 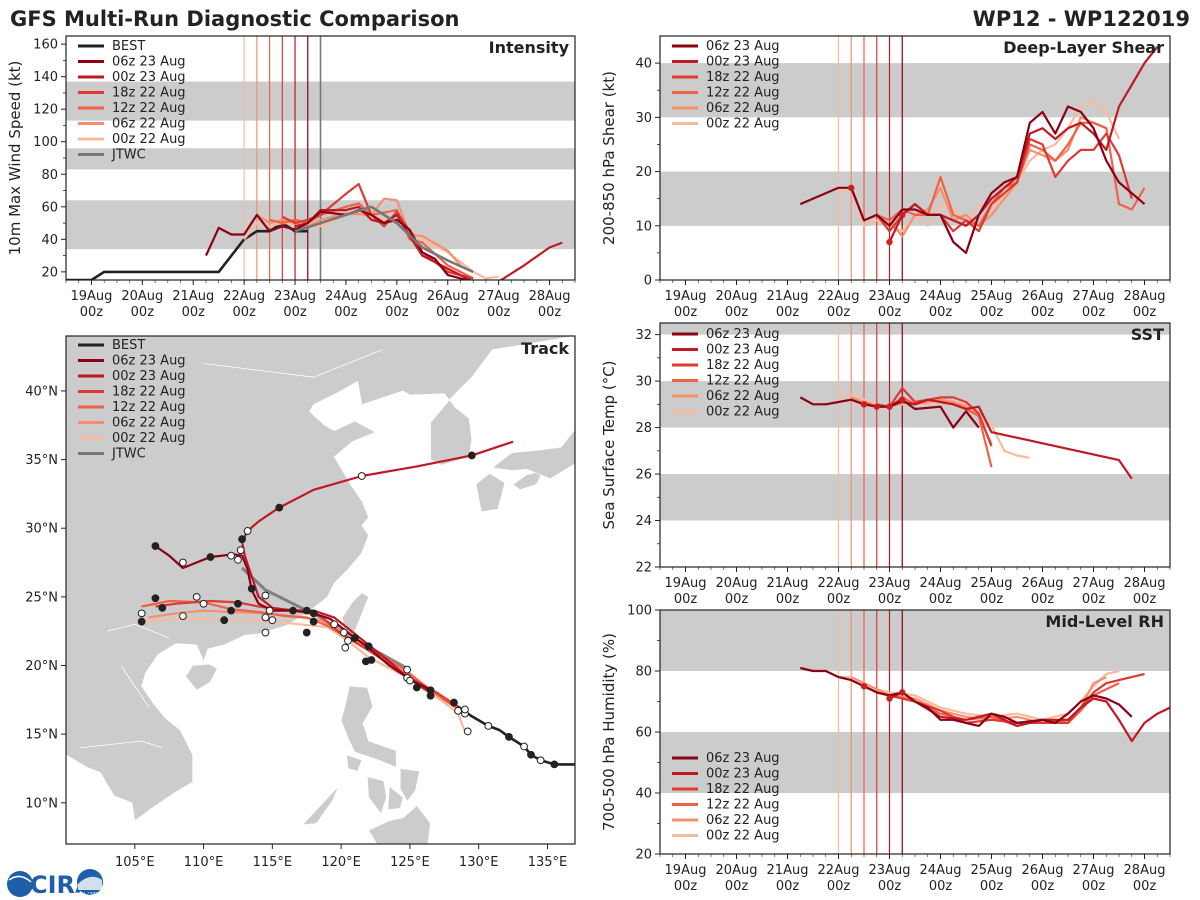 I want to click on series-group, so click(x=985, y=704).